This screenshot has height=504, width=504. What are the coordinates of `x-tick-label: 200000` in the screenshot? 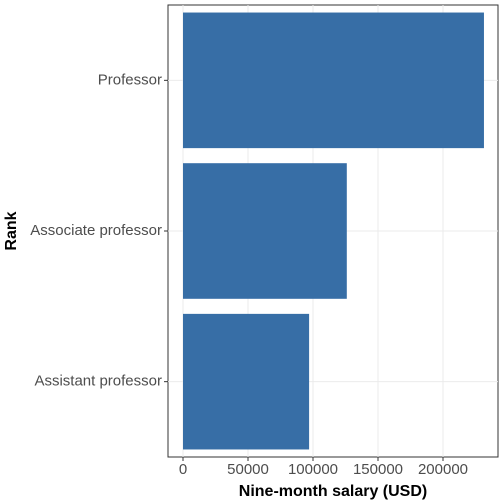 It's located at (443, 469).